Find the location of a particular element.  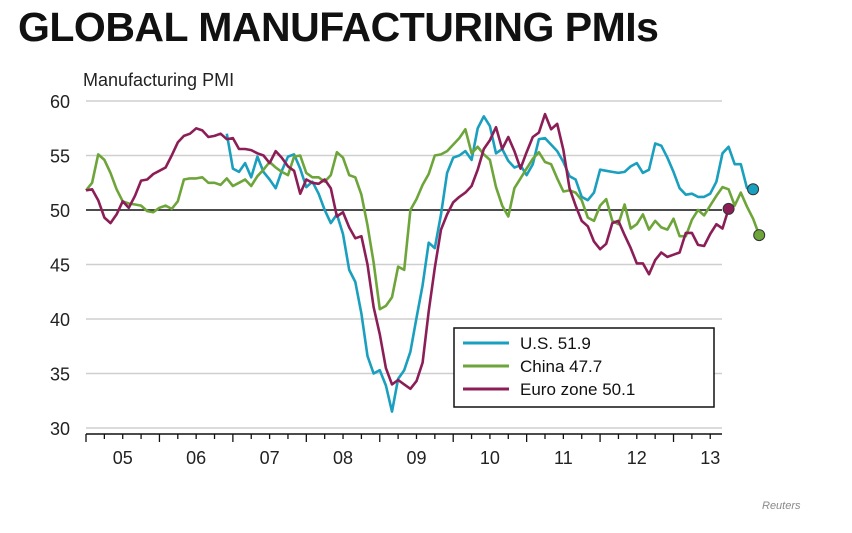

source-credit: Reuters is located at coordinates (781, 506).